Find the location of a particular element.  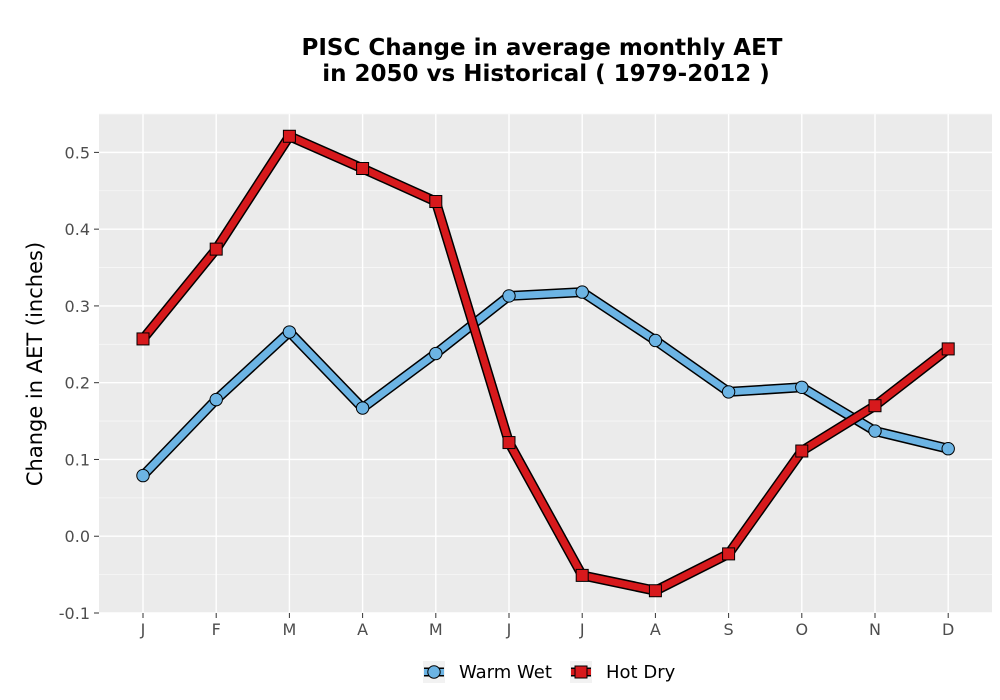

x-tick-label: D is located at coordinates (948, 629).